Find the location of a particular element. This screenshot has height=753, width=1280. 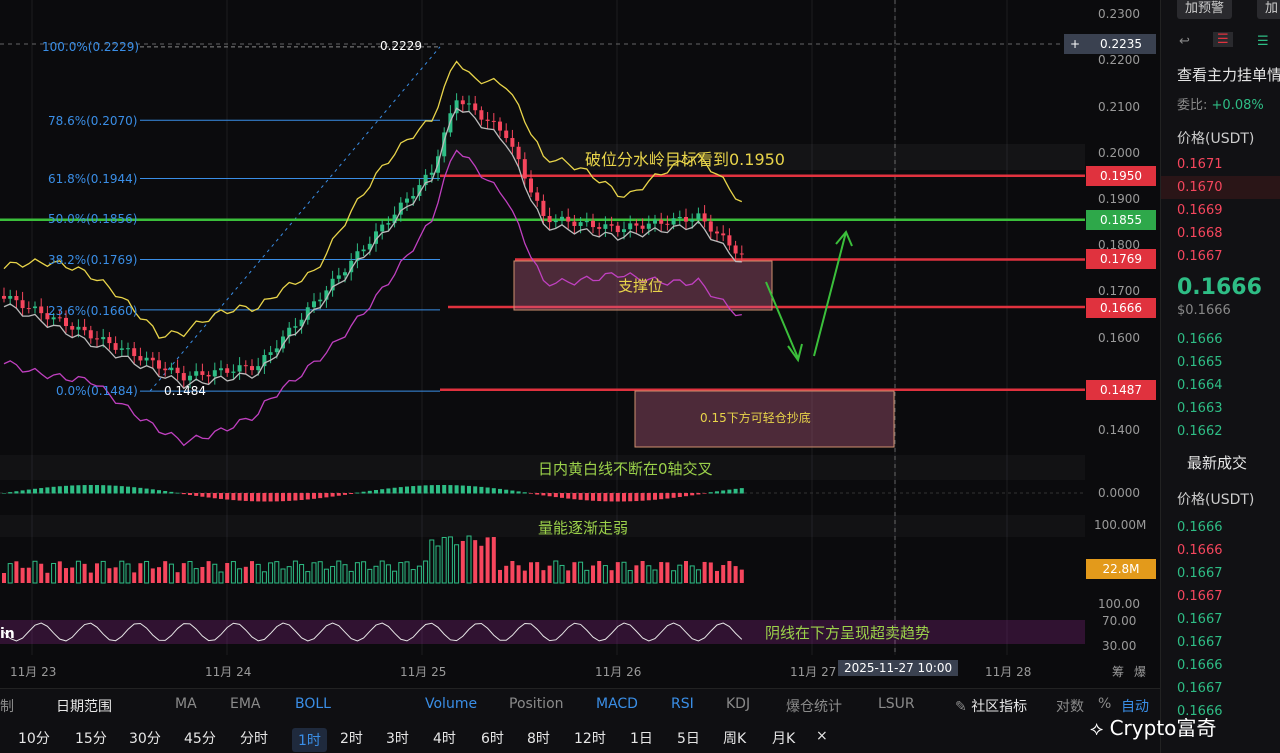

timeframe-8: 4时 is located at coordinates (444, 739).